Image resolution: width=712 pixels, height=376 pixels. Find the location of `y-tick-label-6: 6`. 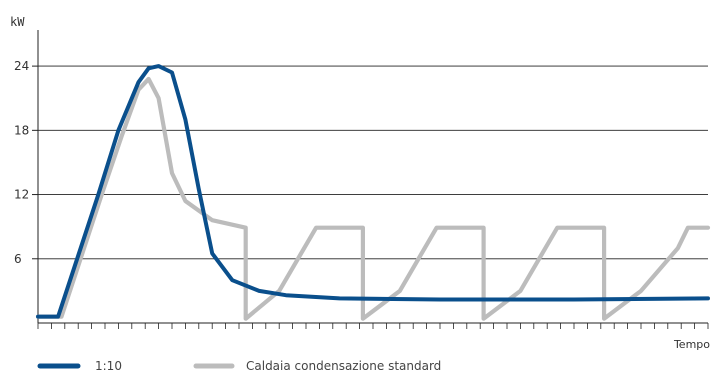

y-tick-label-6: 6 is located at coordinates (18, 259).